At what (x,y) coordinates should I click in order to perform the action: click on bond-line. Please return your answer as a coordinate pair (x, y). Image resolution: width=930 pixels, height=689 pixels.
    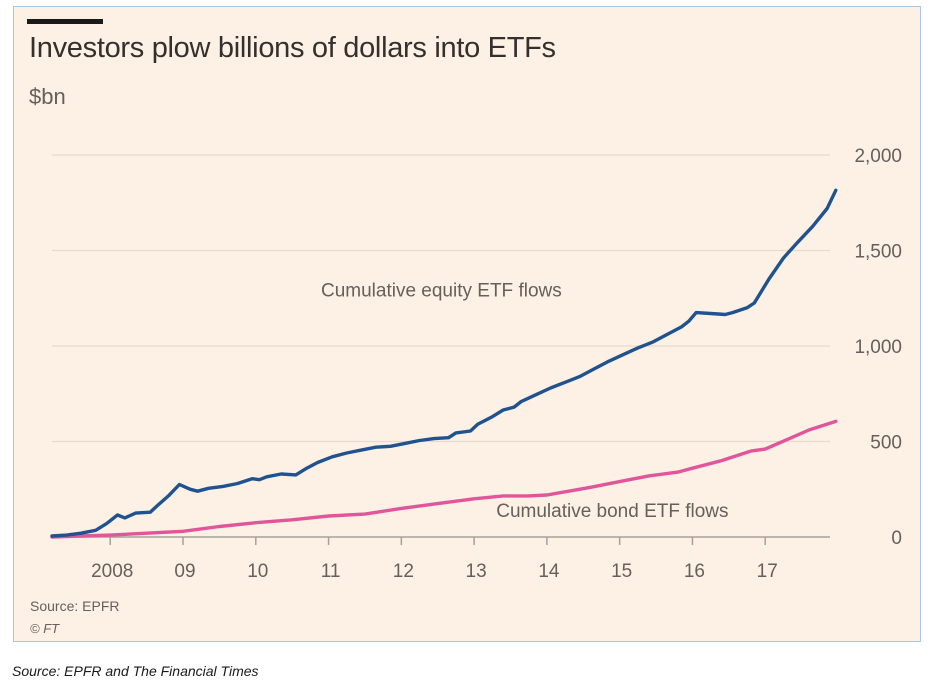
    Looking at the image, I should click on (444, 479).